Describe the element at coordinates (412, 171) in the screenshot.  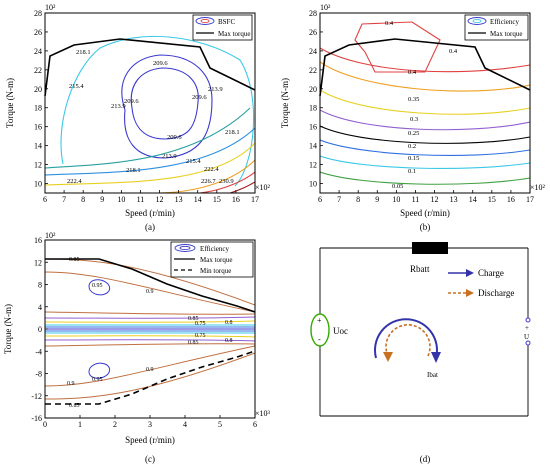
I see `contour-label: 0.1` at that location.